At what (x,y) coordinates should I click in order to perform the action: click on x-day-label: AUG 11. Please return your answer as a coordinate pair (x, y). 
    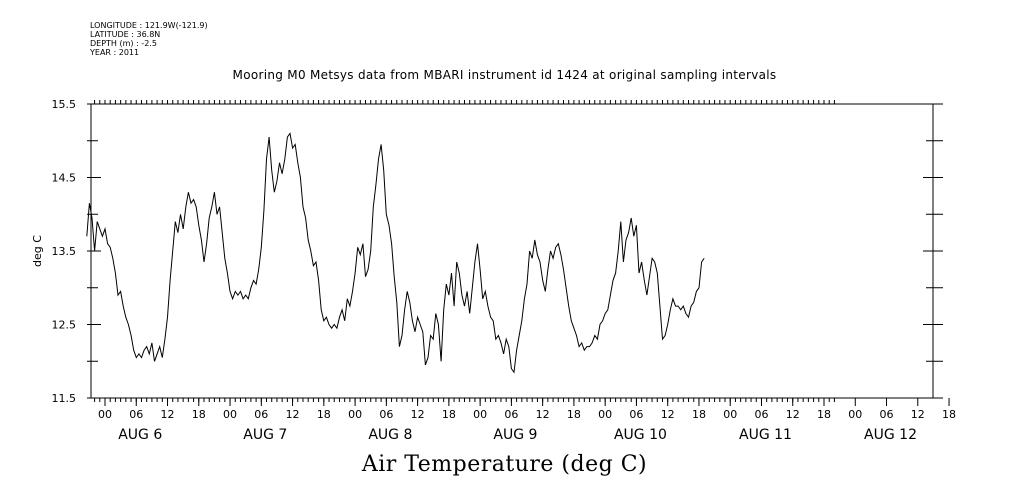
    Looking at the image, I should click on (765, 435).